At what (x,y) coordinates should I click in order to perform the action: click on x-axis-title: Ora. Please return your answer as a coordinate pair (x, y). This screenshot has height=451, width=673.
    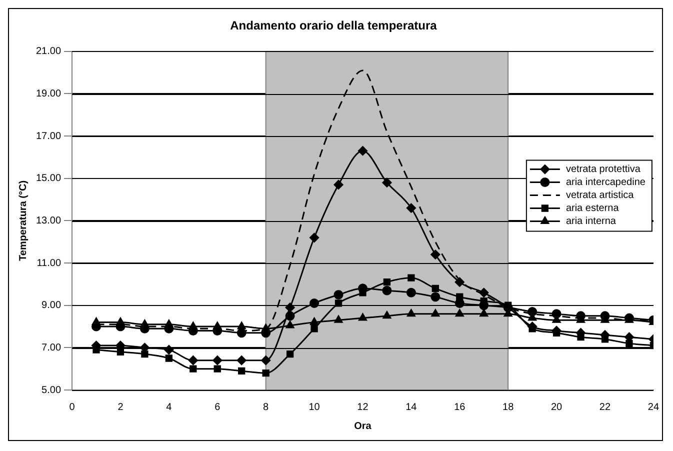
    Looking at the image, I should click on (363, 426).